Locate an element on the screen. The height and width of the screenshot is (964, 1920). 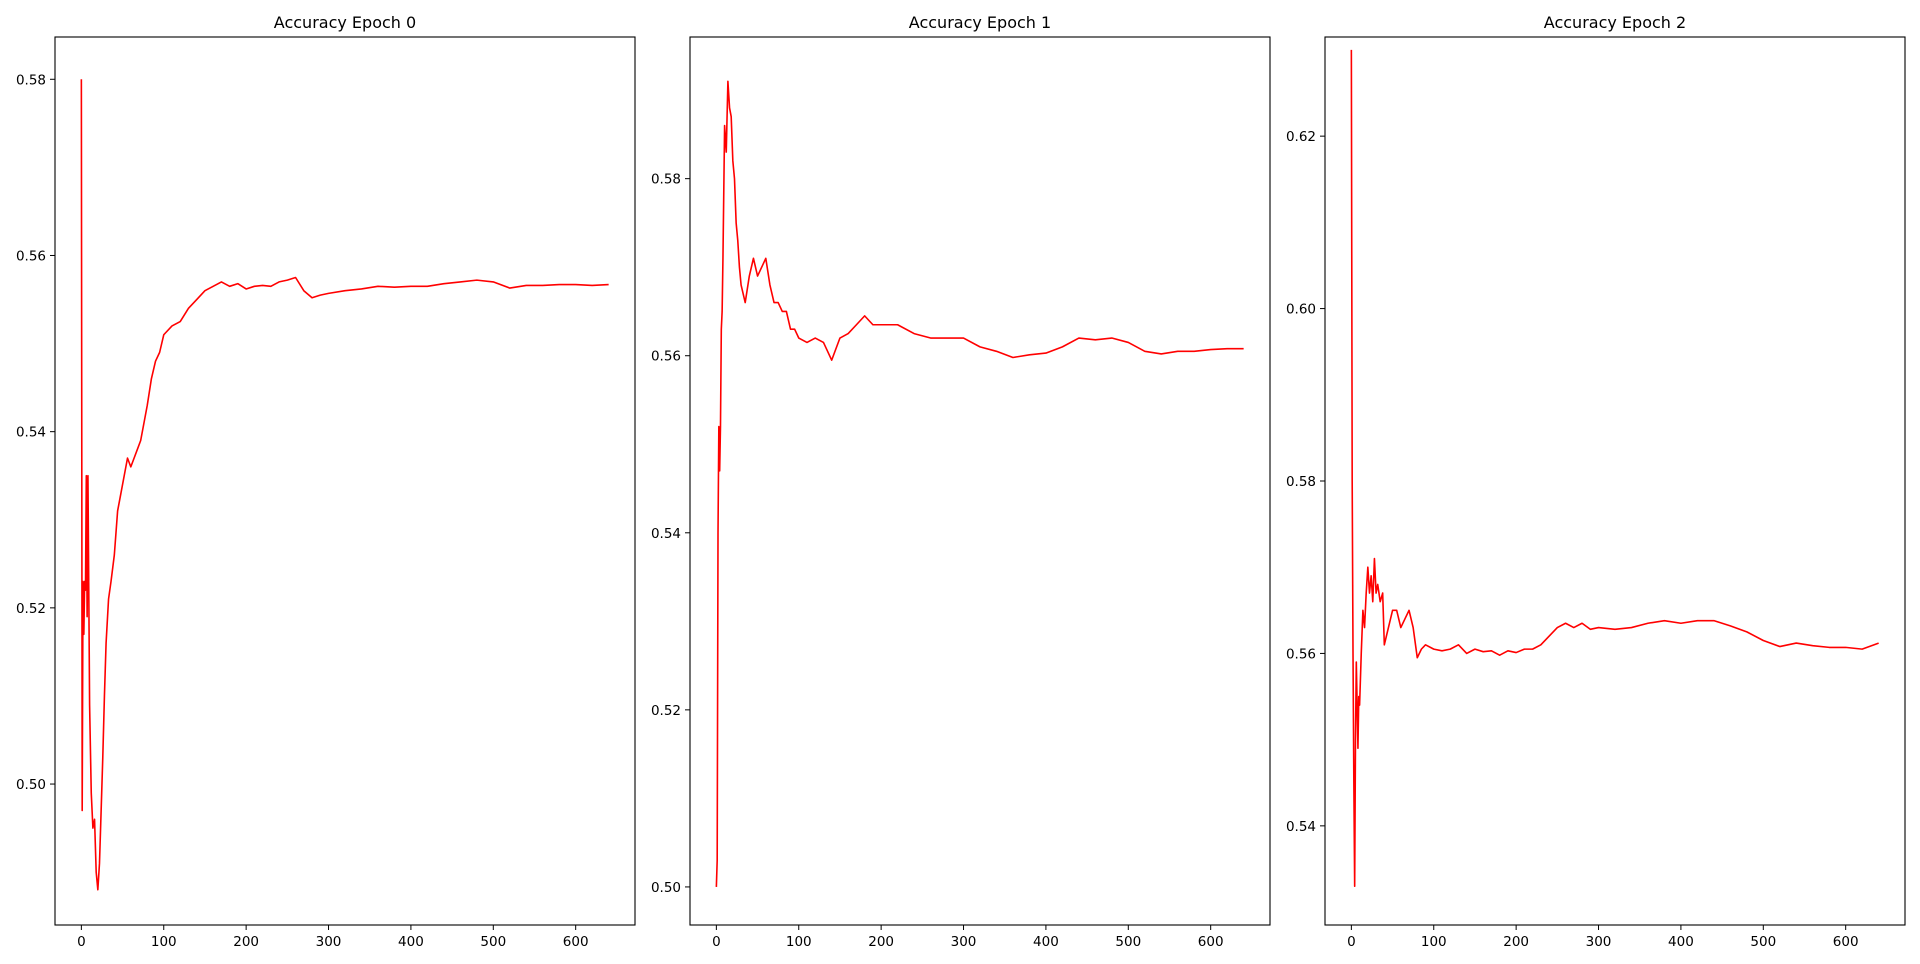
chart-title: Accuracy Epoch 2 is located at coordinates (1615, 22).